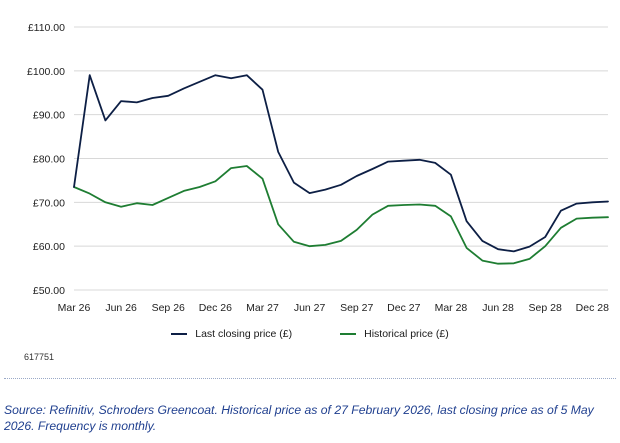  What do you see at coordinates (592, 308) in the screenshot?
I see `x-tick-label: Dec 28` at bounding box center [592, 308].